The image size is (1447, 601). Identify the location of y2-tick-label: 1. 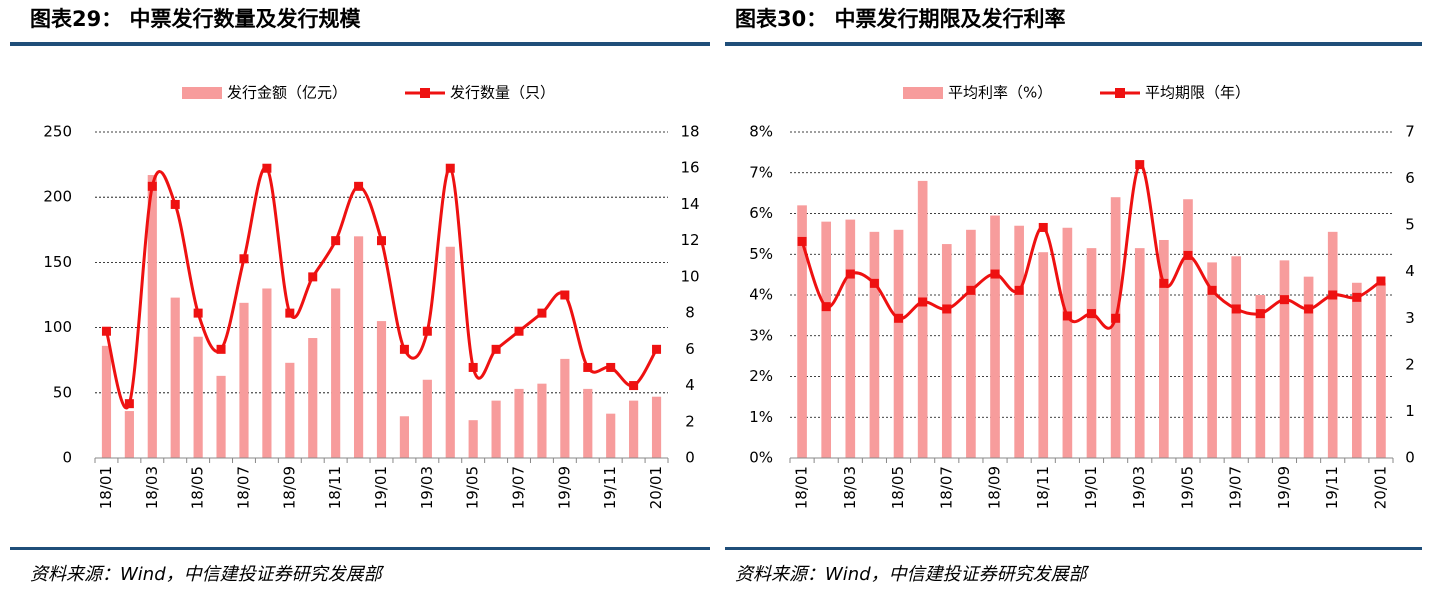
(1410, 411).